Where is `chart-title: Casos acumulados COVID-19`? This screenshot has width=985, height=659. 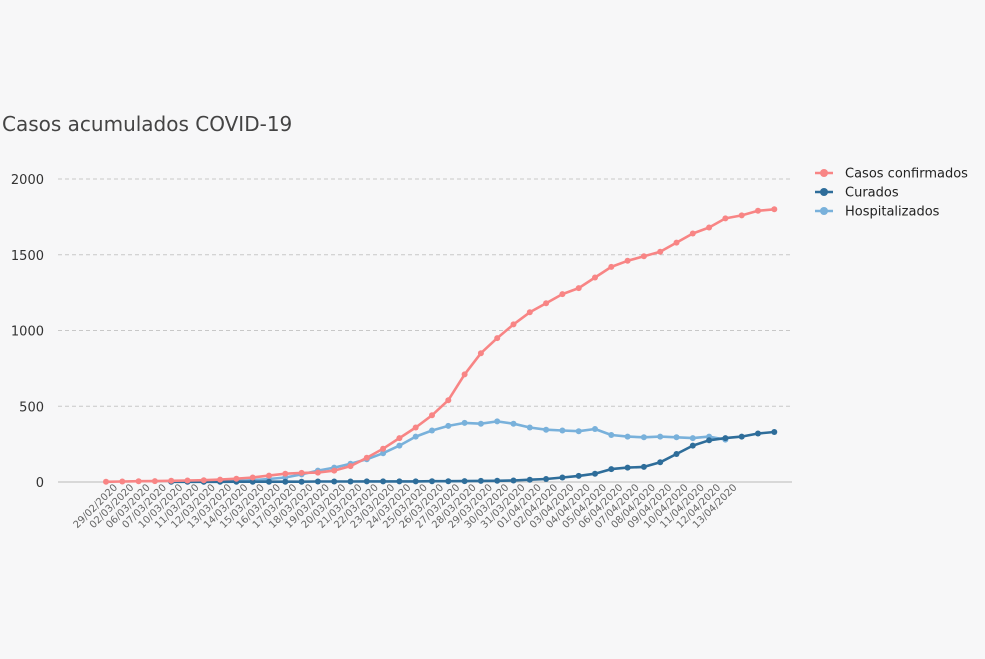
chart-title: Casos acumulados COVID-19 is located at coordinates (147, 124).